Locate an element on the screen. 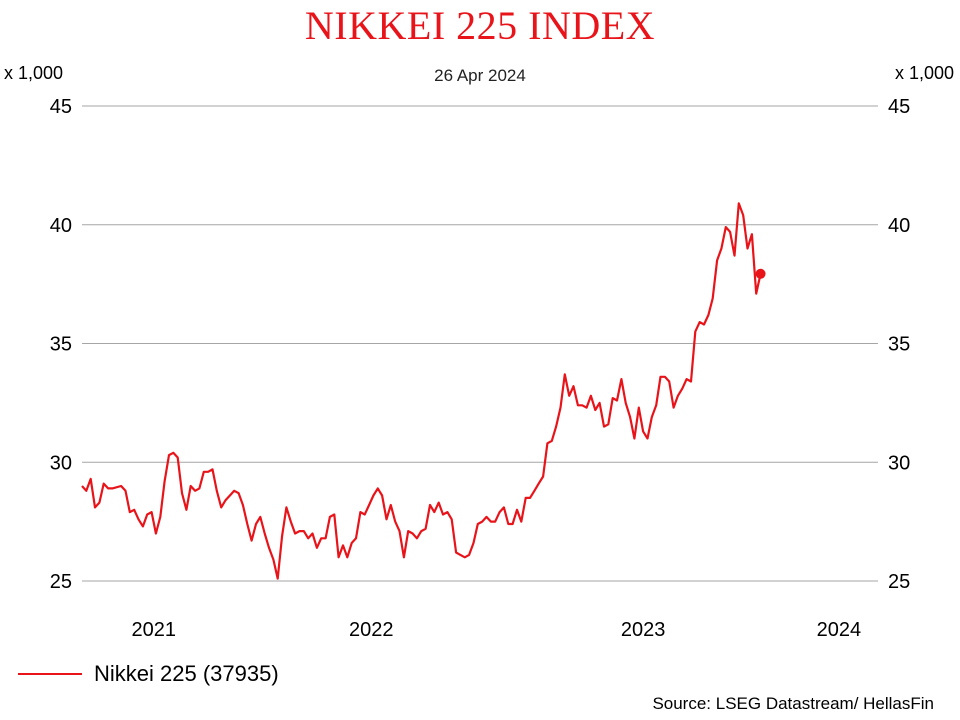 The height and width of the screenshot is (720, 960). y-unit-left: x 1,000 is located at coordinates (34, 73).